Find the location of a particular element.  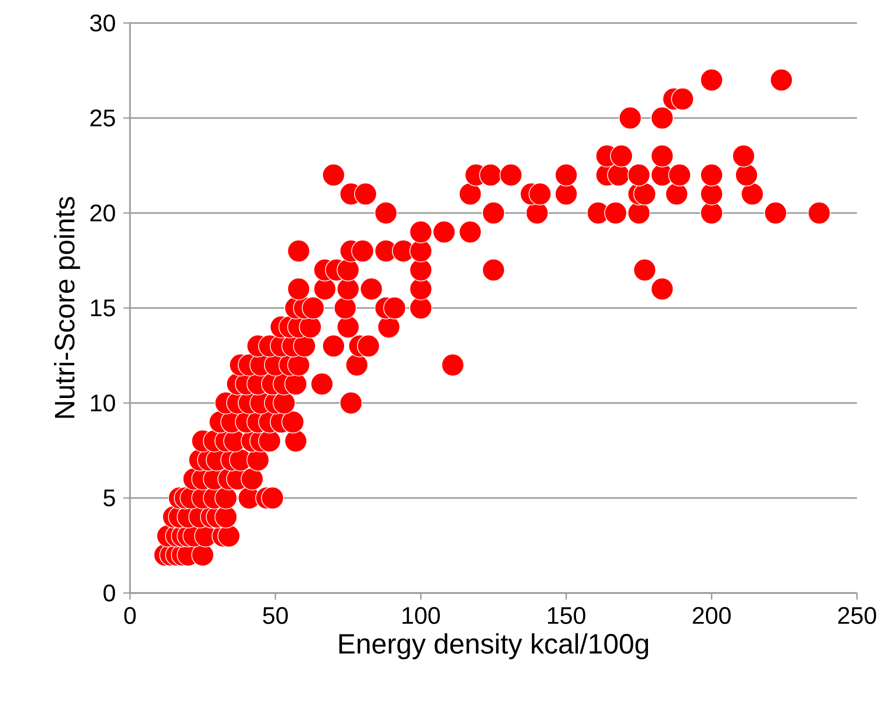

x-tick-label: 250 is located at coordinates (857, 615).